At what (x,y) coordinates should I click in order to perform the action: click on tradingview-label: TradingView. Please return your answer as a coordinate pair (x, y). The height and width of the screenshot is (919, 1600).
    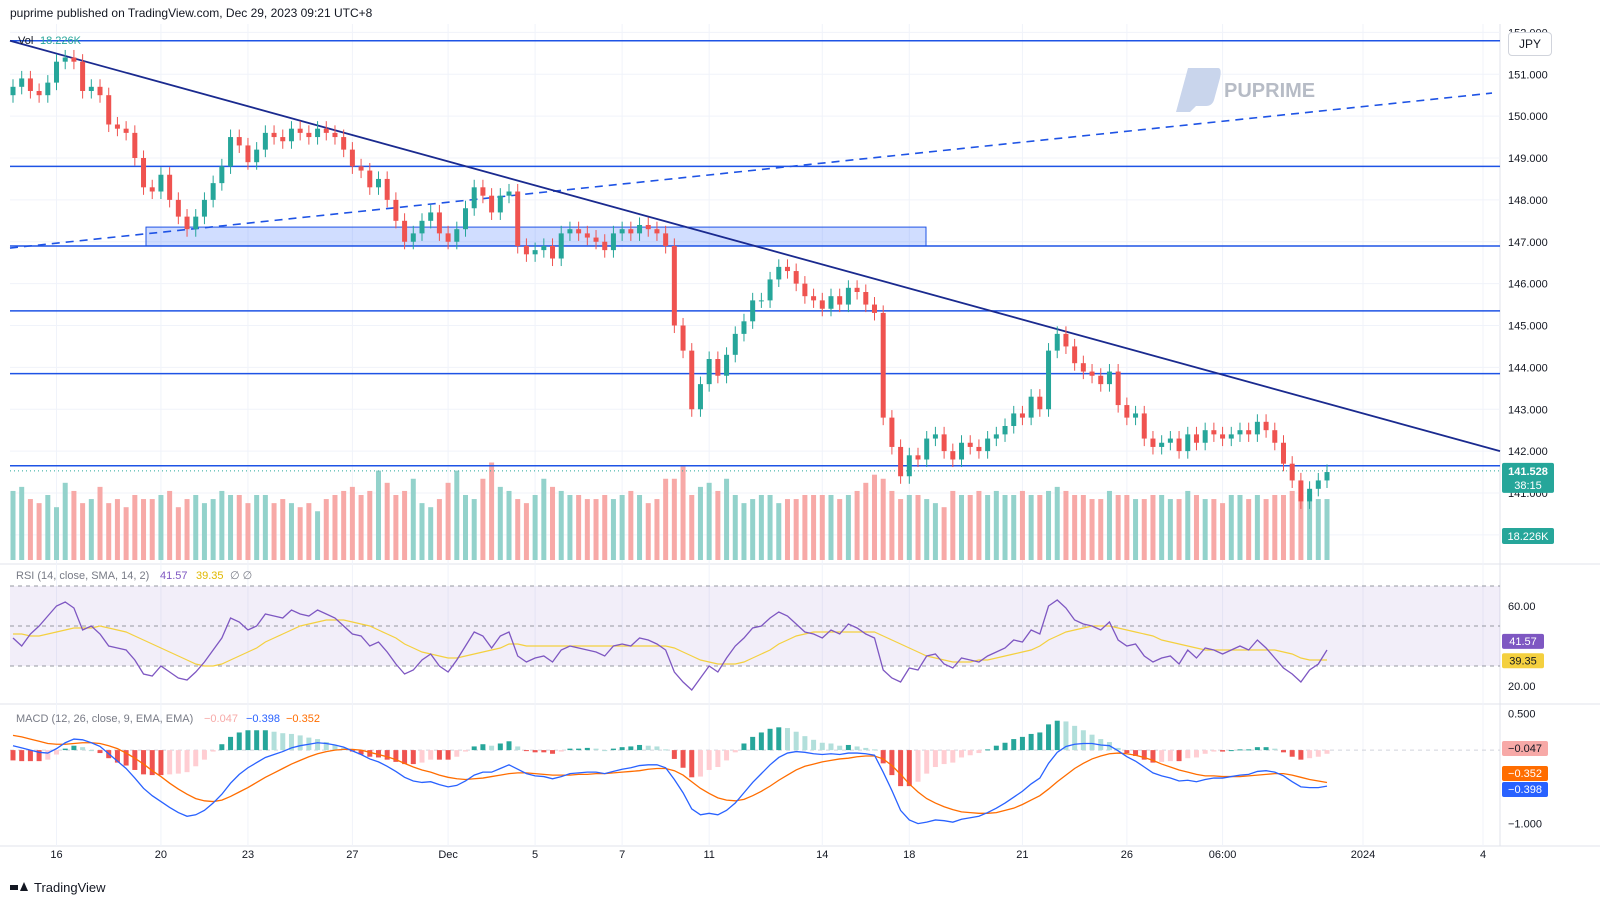
    Looking at the image, I should click on (70, 887).